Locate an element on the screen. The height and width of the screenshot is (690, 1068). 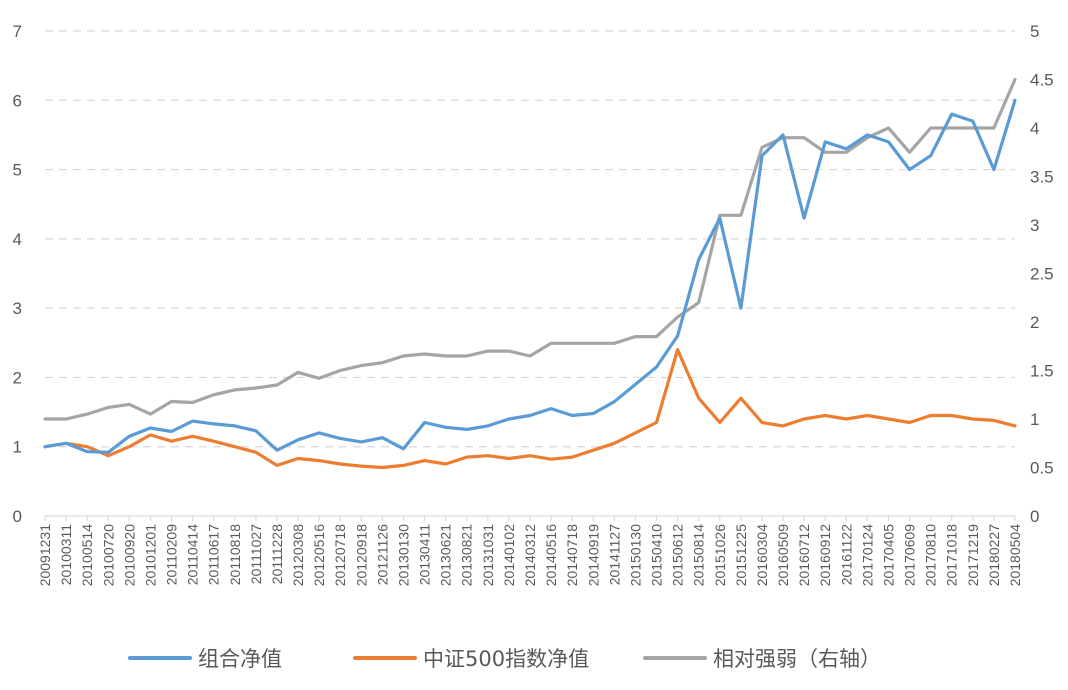
x-tick-label: 20160912 is located at coordinates (825, 555).